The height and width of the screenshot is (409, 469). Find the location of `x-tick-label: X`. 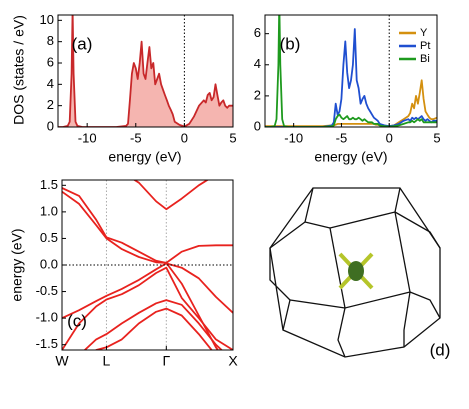

x-tick-label: X is located at coordinates (233, 361).